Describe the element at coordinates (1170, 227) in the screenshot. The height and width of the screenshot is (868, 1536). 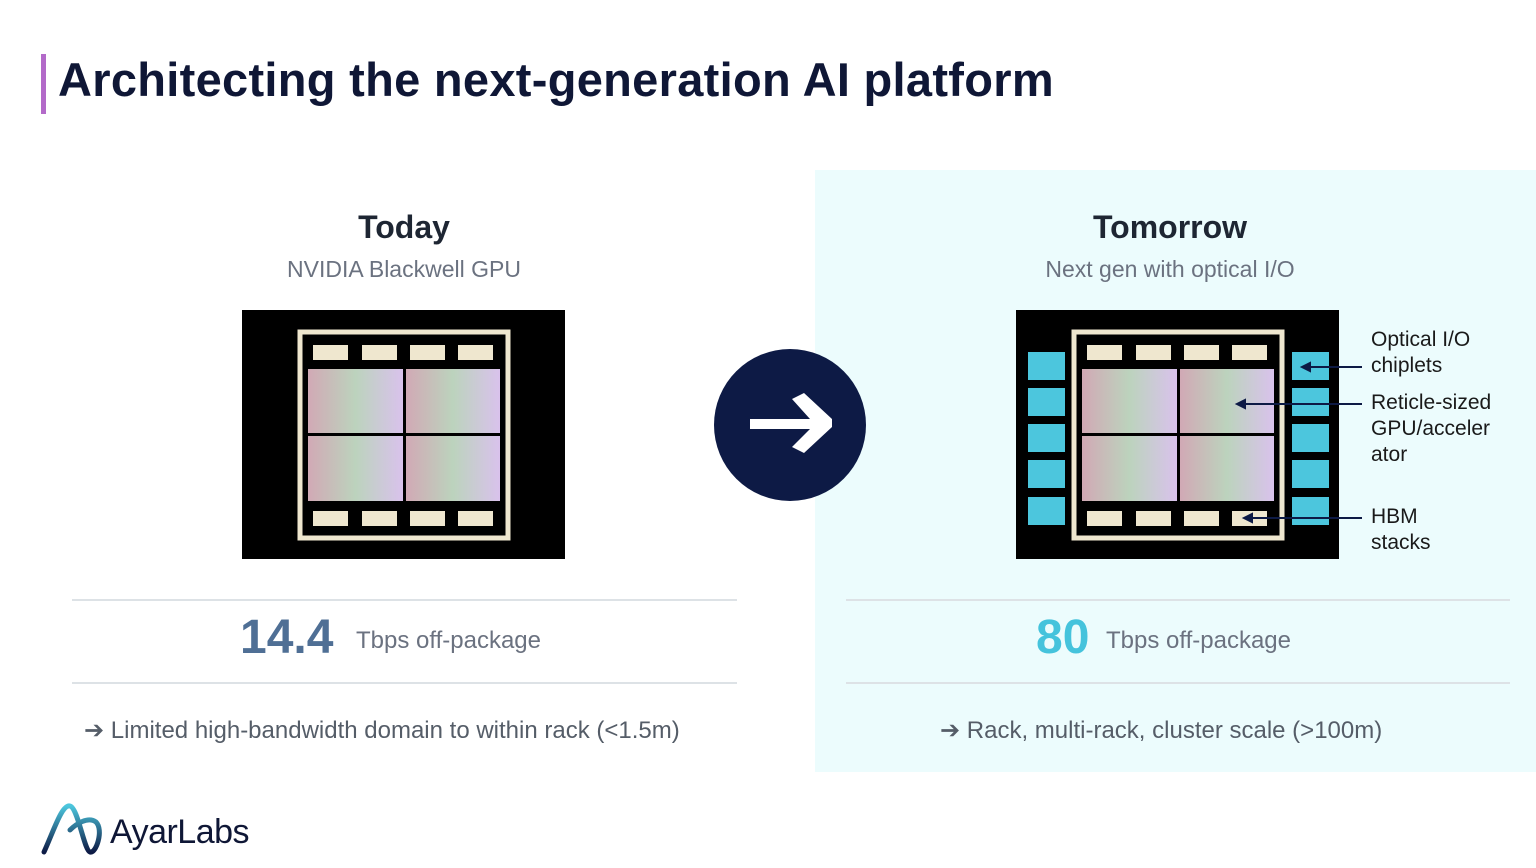
I see `tomorrow-heading: Tomorrow` at that location.